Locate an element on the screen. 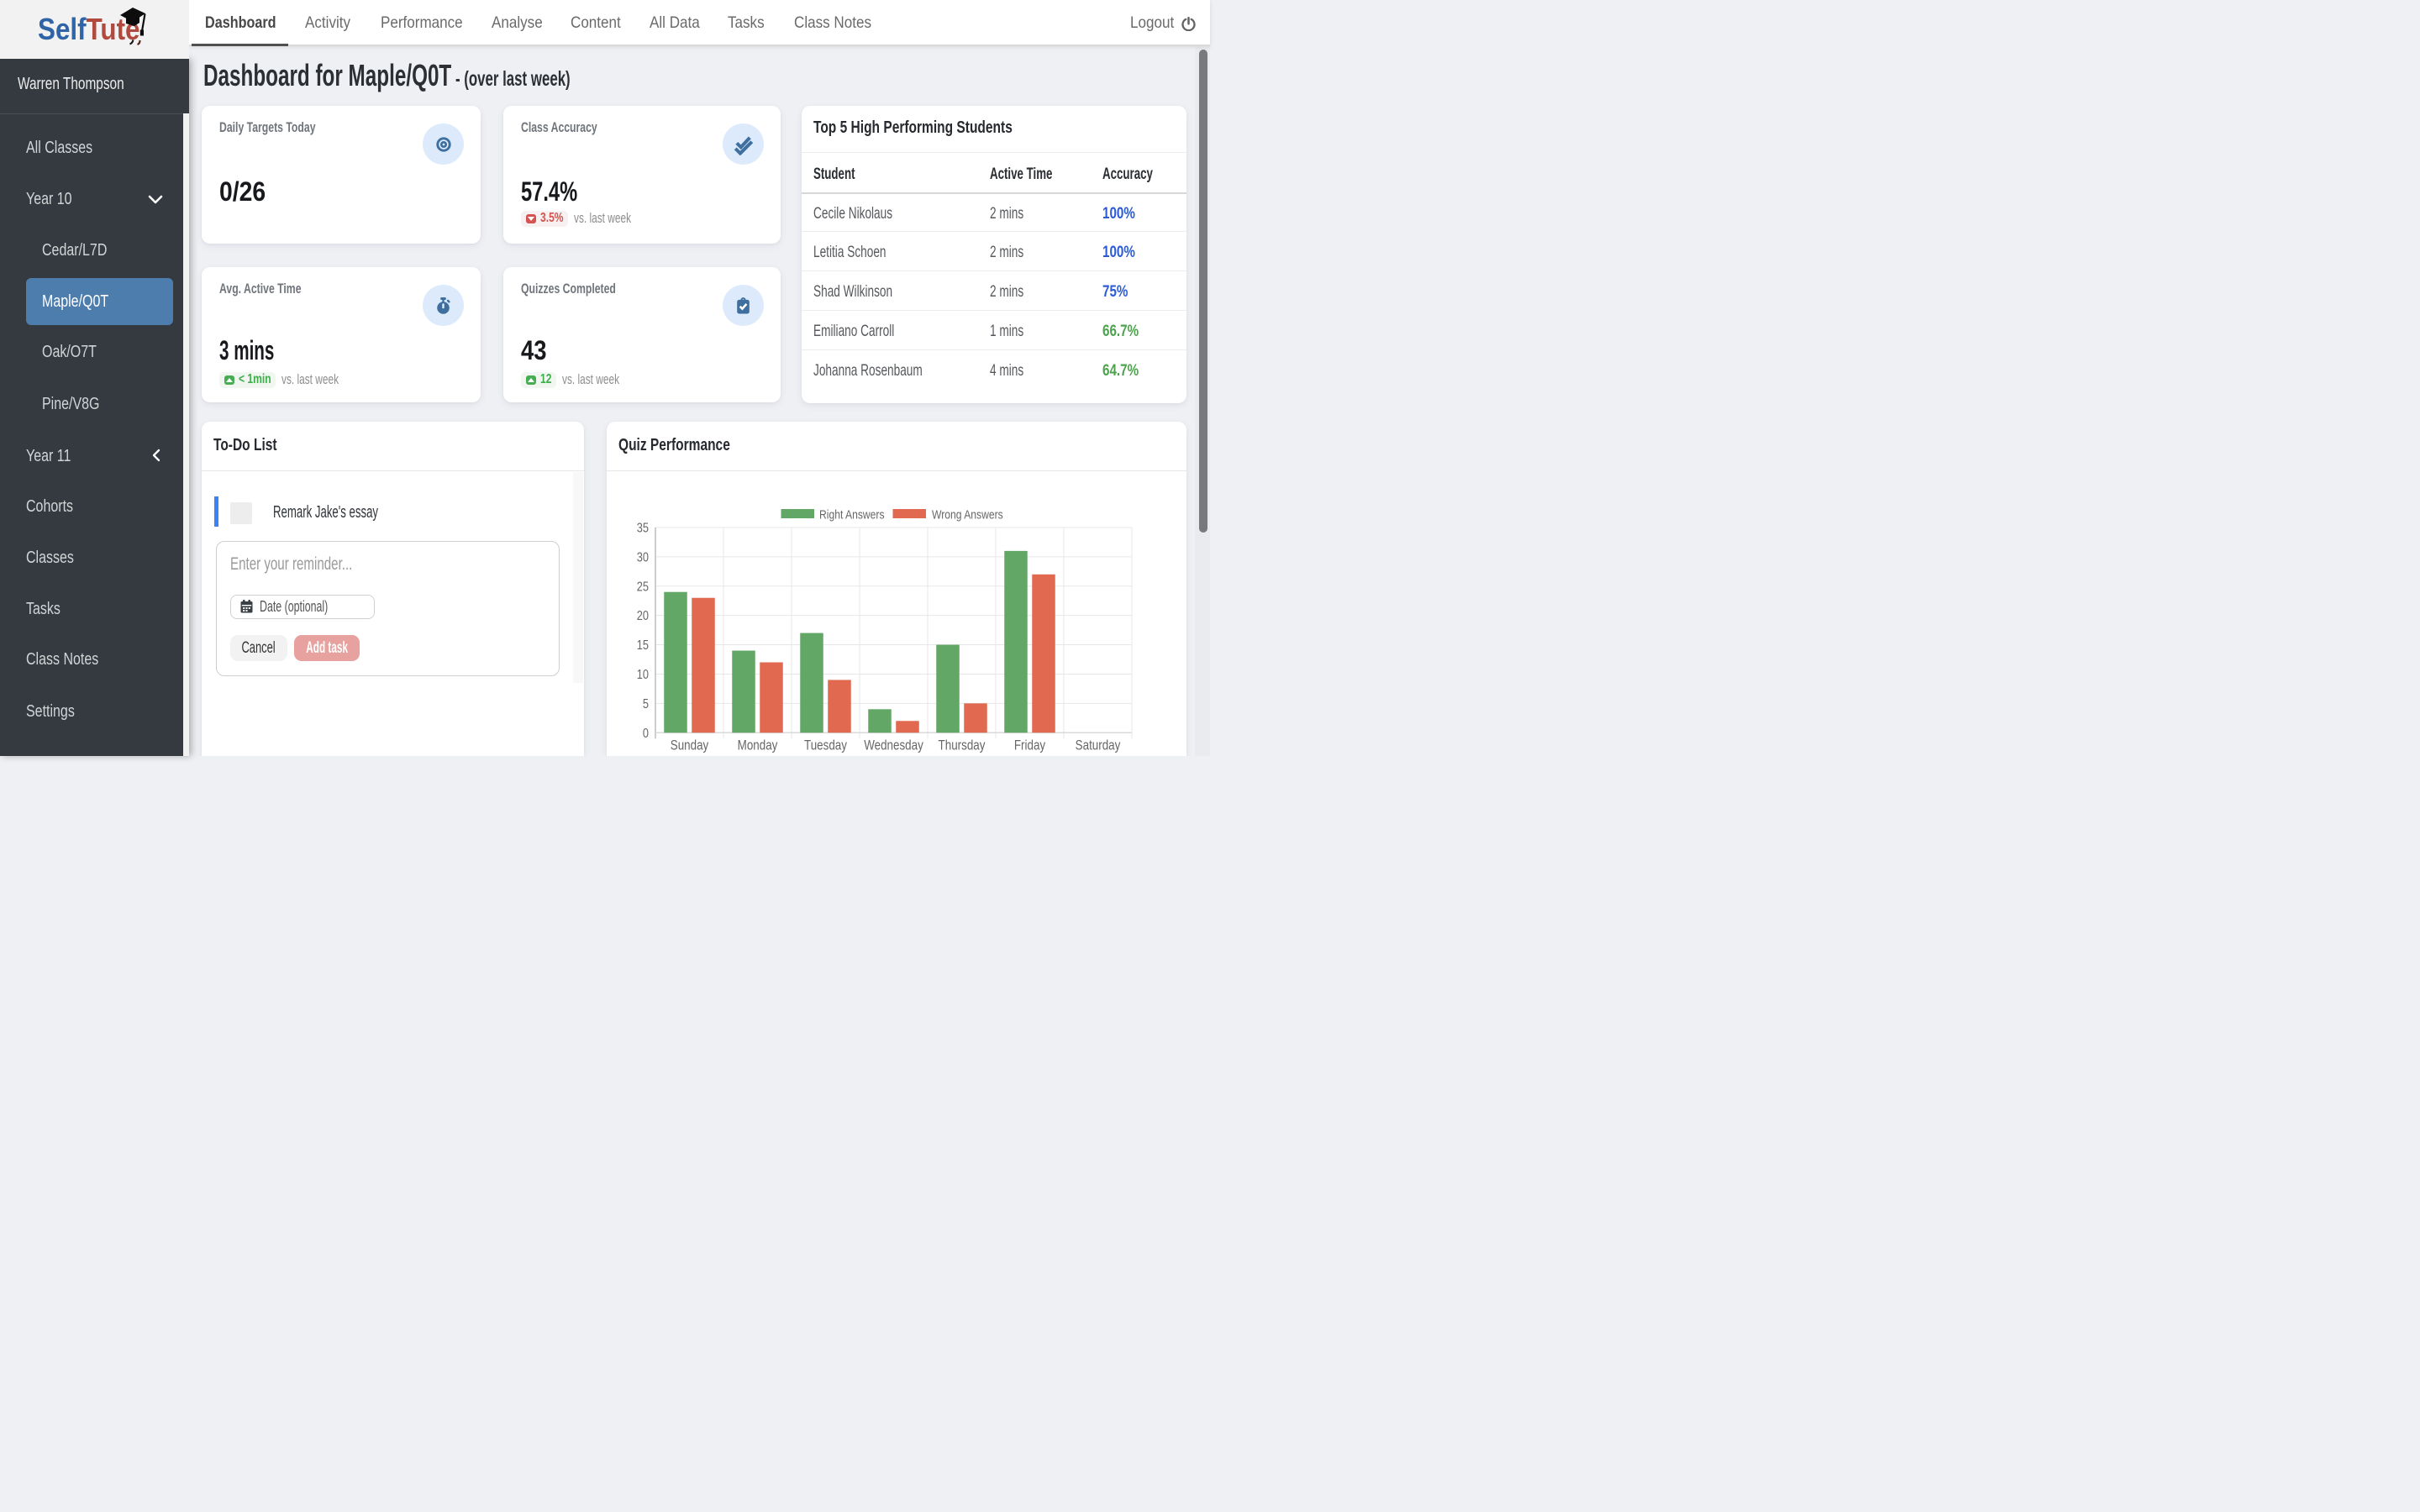 Image resolution: width=2420 pixels, height=1512 pixels. svg-text: Friday is located at coordinates (1029, 745).